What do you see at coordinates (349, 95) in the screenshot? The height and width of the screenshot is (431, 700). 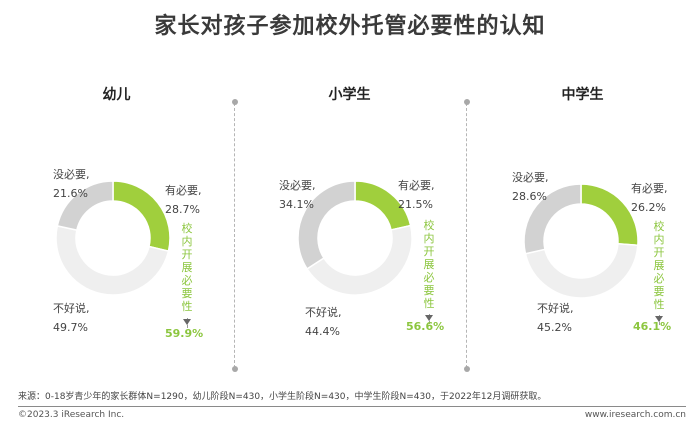 I see `panel-title: 小学生` at bounding box center [349, 95].